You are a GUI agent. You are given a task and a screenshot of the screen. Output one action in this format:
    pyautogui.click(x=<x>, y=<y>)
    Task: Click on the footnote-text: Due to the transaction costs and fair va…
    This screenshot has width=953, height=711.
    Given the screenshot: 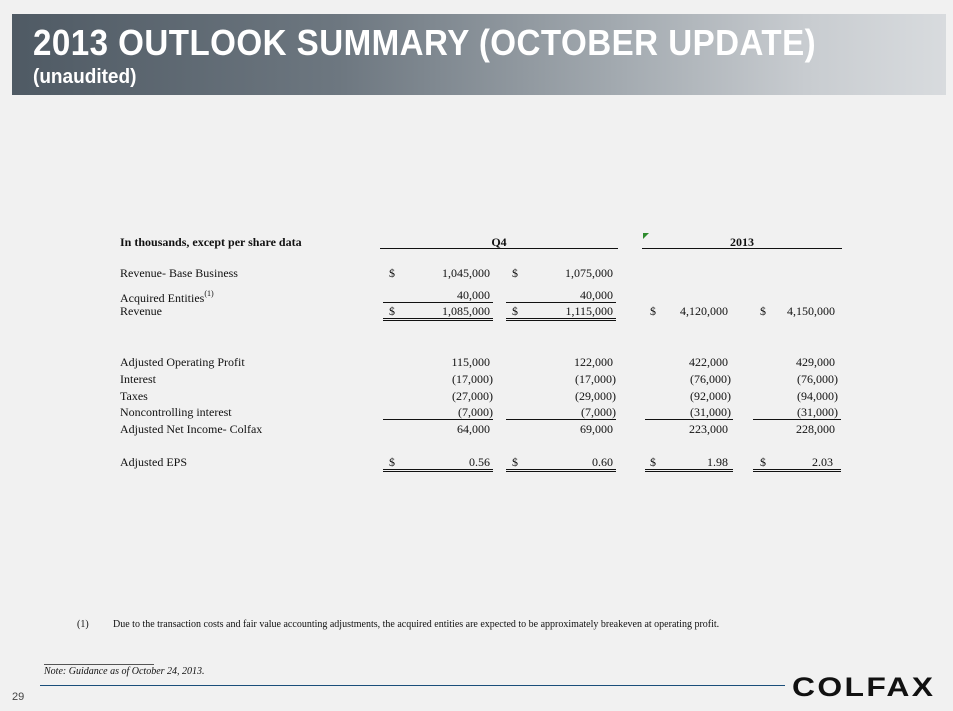 What is the action you would take?
    pyautogui.click(x=416, y=624)
    